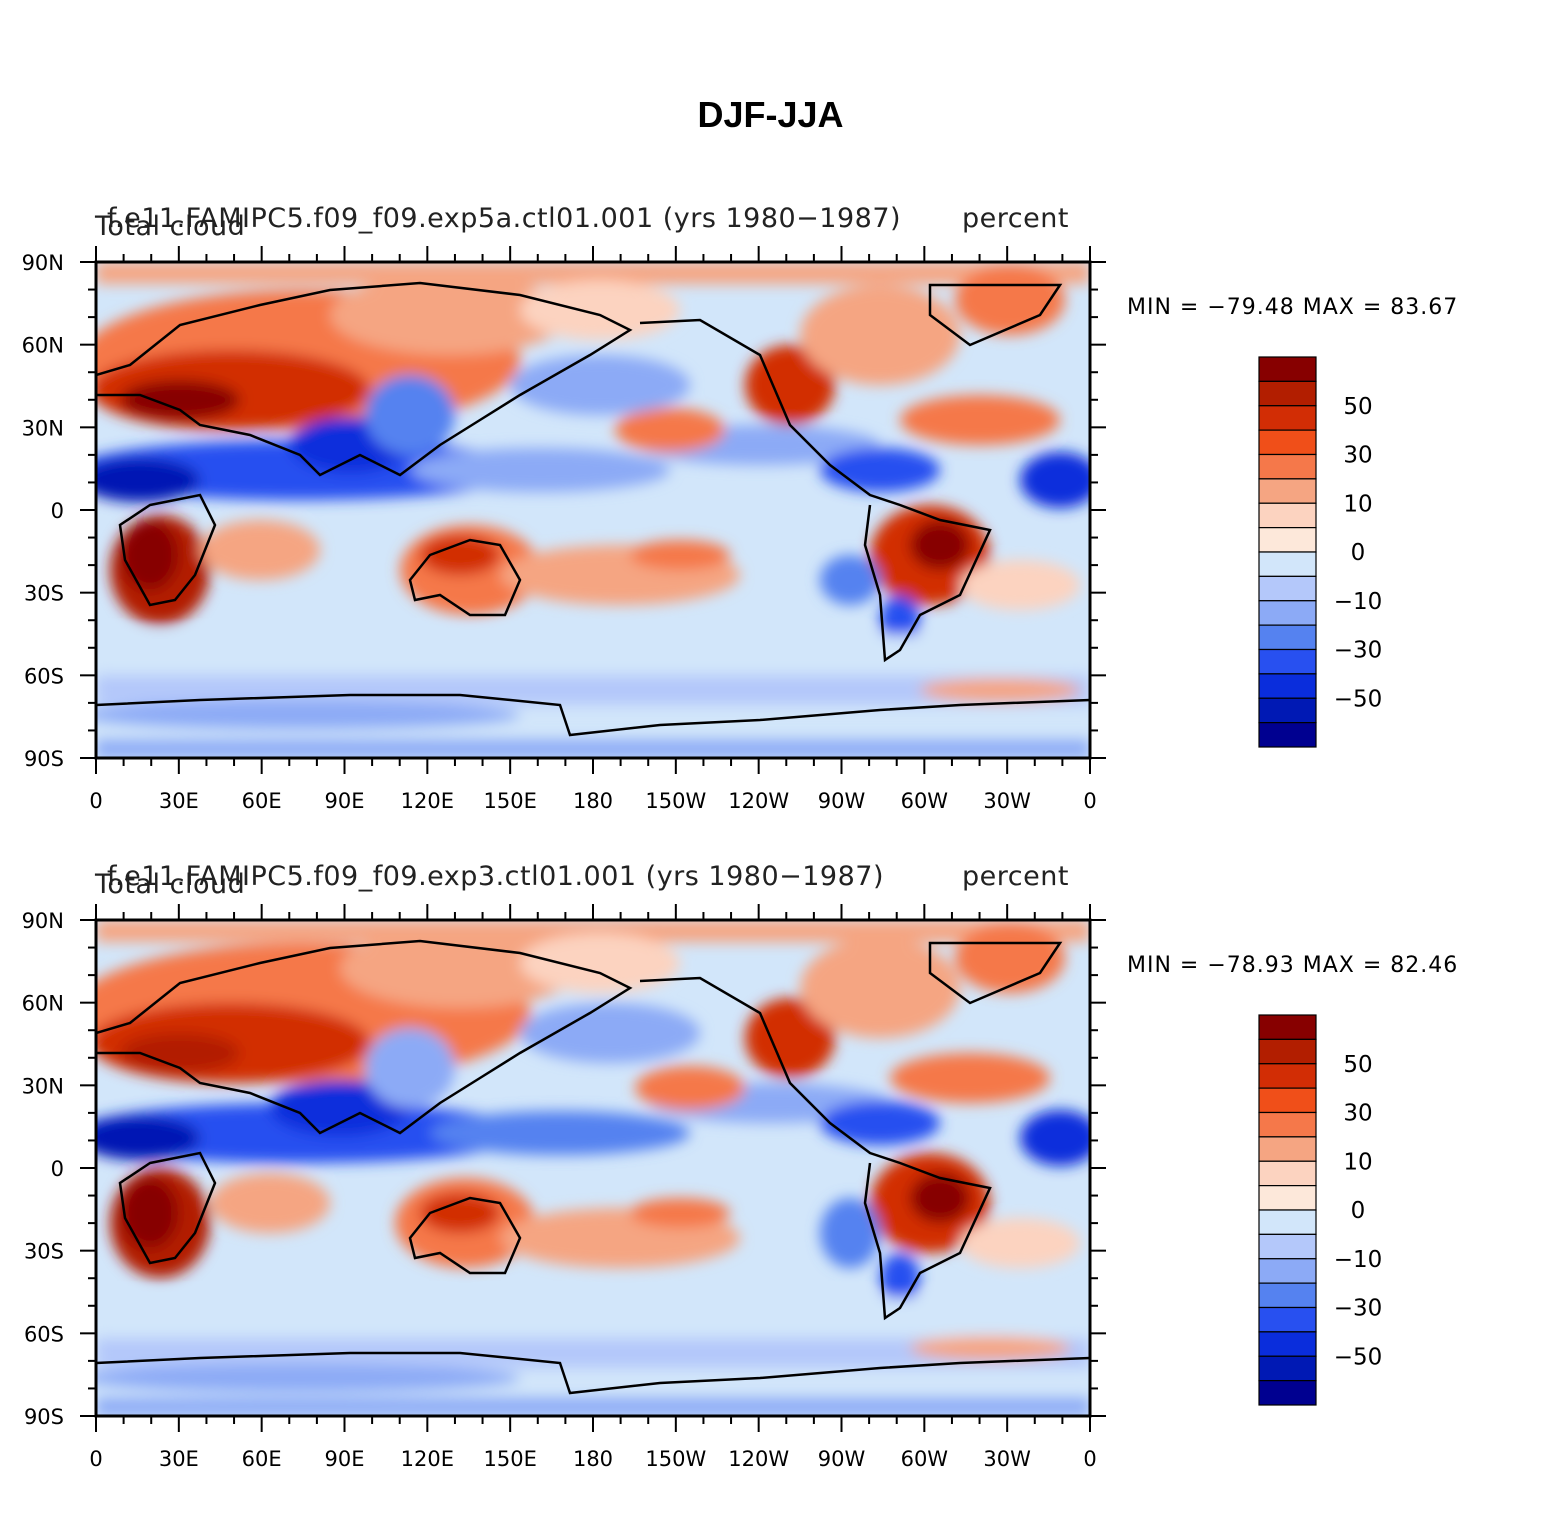 The image size is (1541, 1538). What do you see at coordinates (770, 114) in the screenshot?
I see `figure-title: DJF-JJA` at bounding box center [770, 114].